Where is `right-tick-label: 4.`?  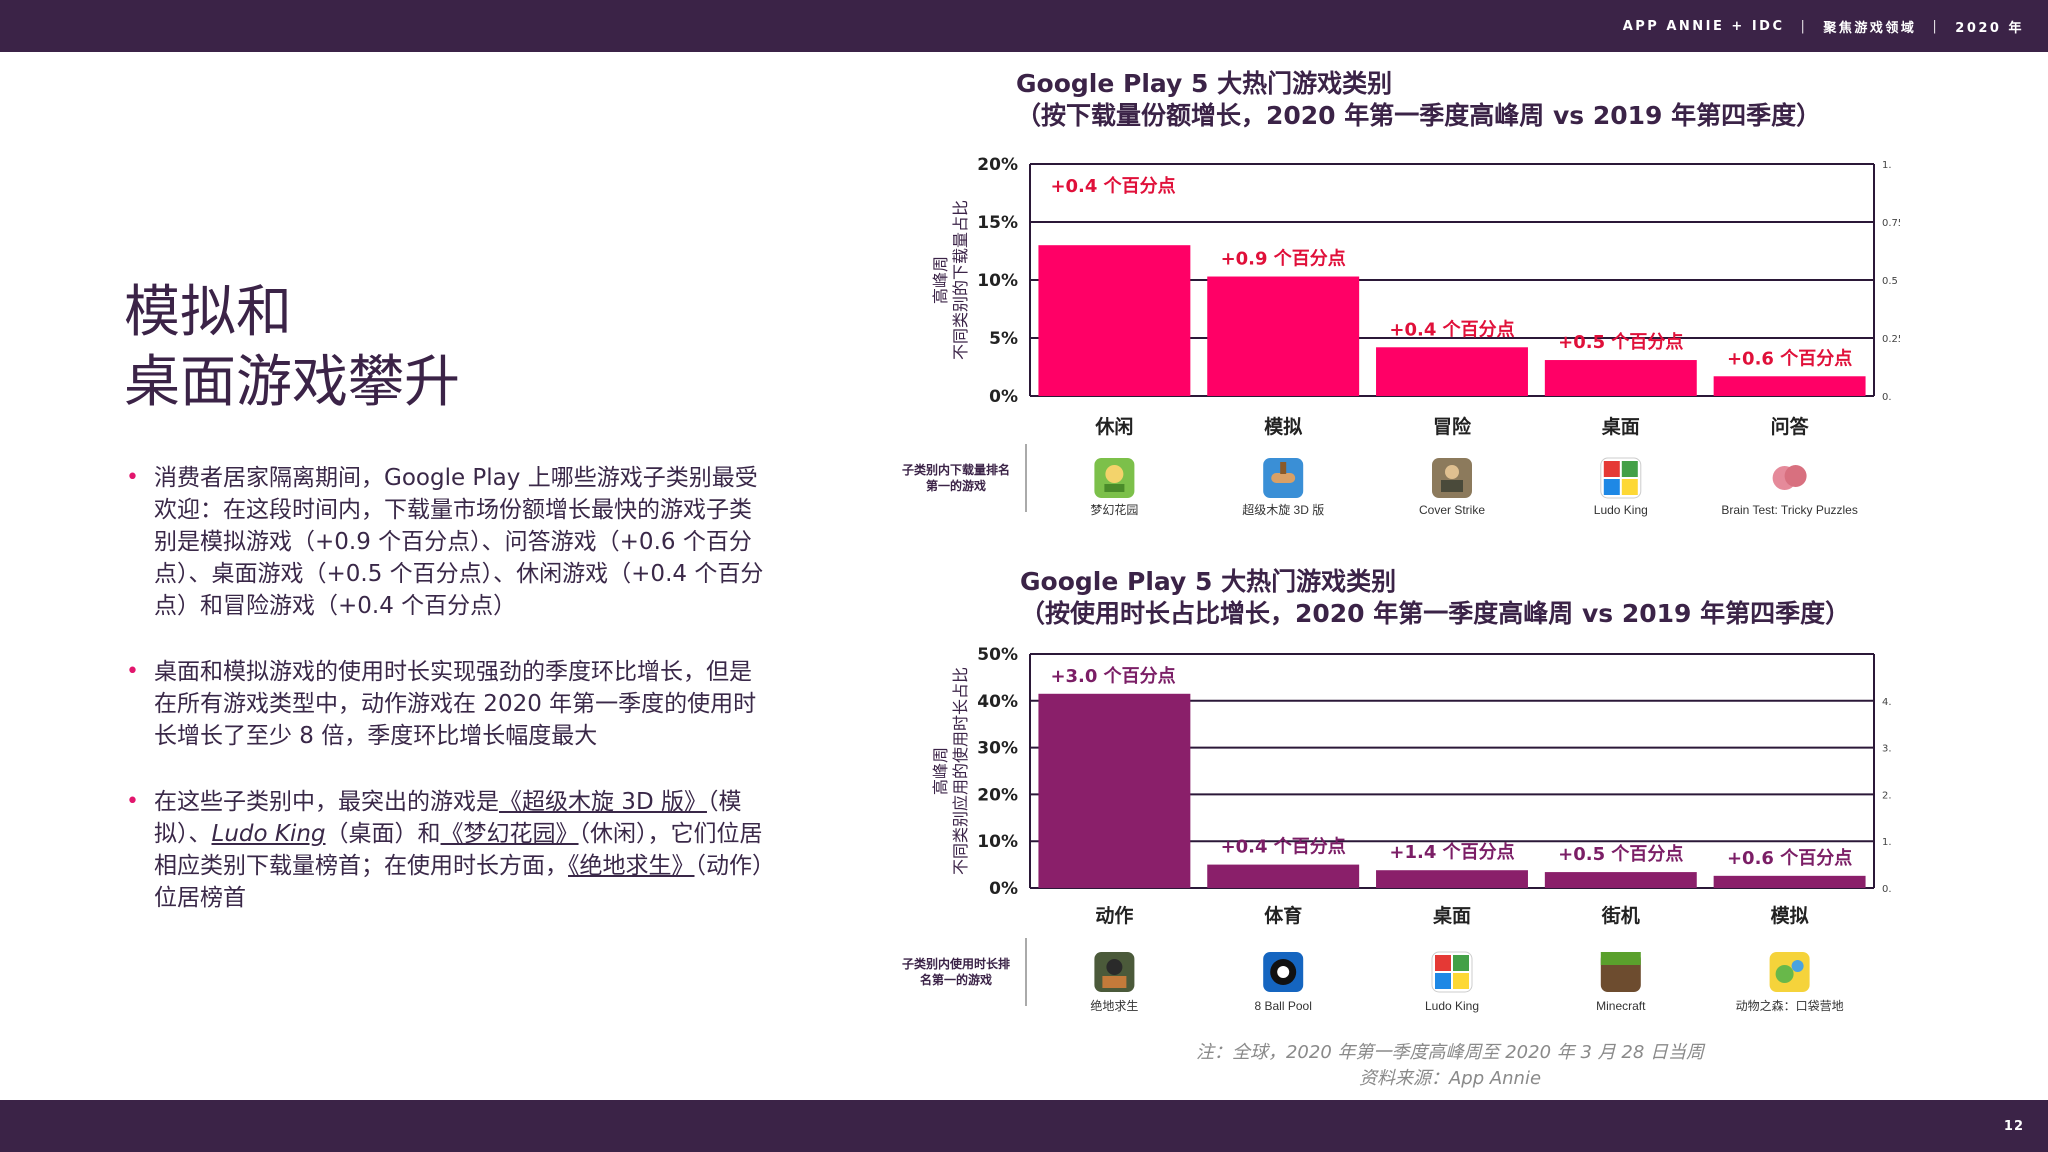
right-tick-label: 4. is located at coordinates (1887, 702).